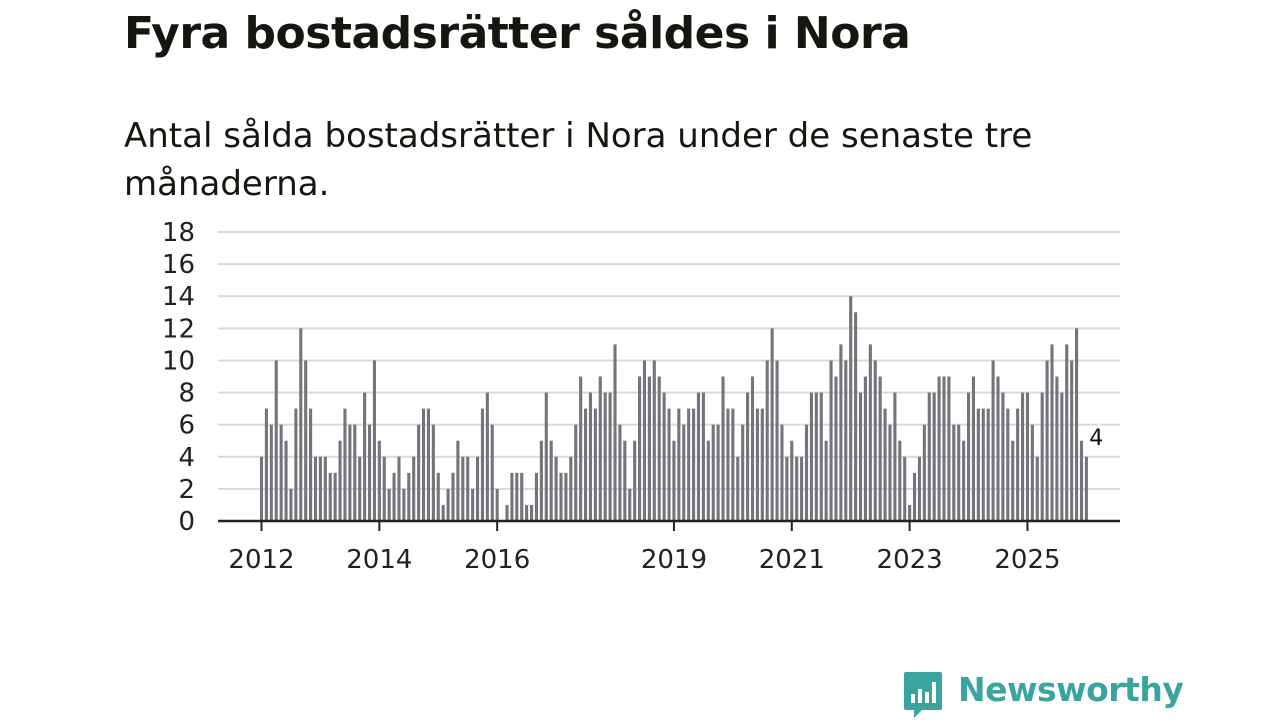 The height and width of the screenshot is (720, 1280). I want to click on data-labels: 4, so click(1096, 438).